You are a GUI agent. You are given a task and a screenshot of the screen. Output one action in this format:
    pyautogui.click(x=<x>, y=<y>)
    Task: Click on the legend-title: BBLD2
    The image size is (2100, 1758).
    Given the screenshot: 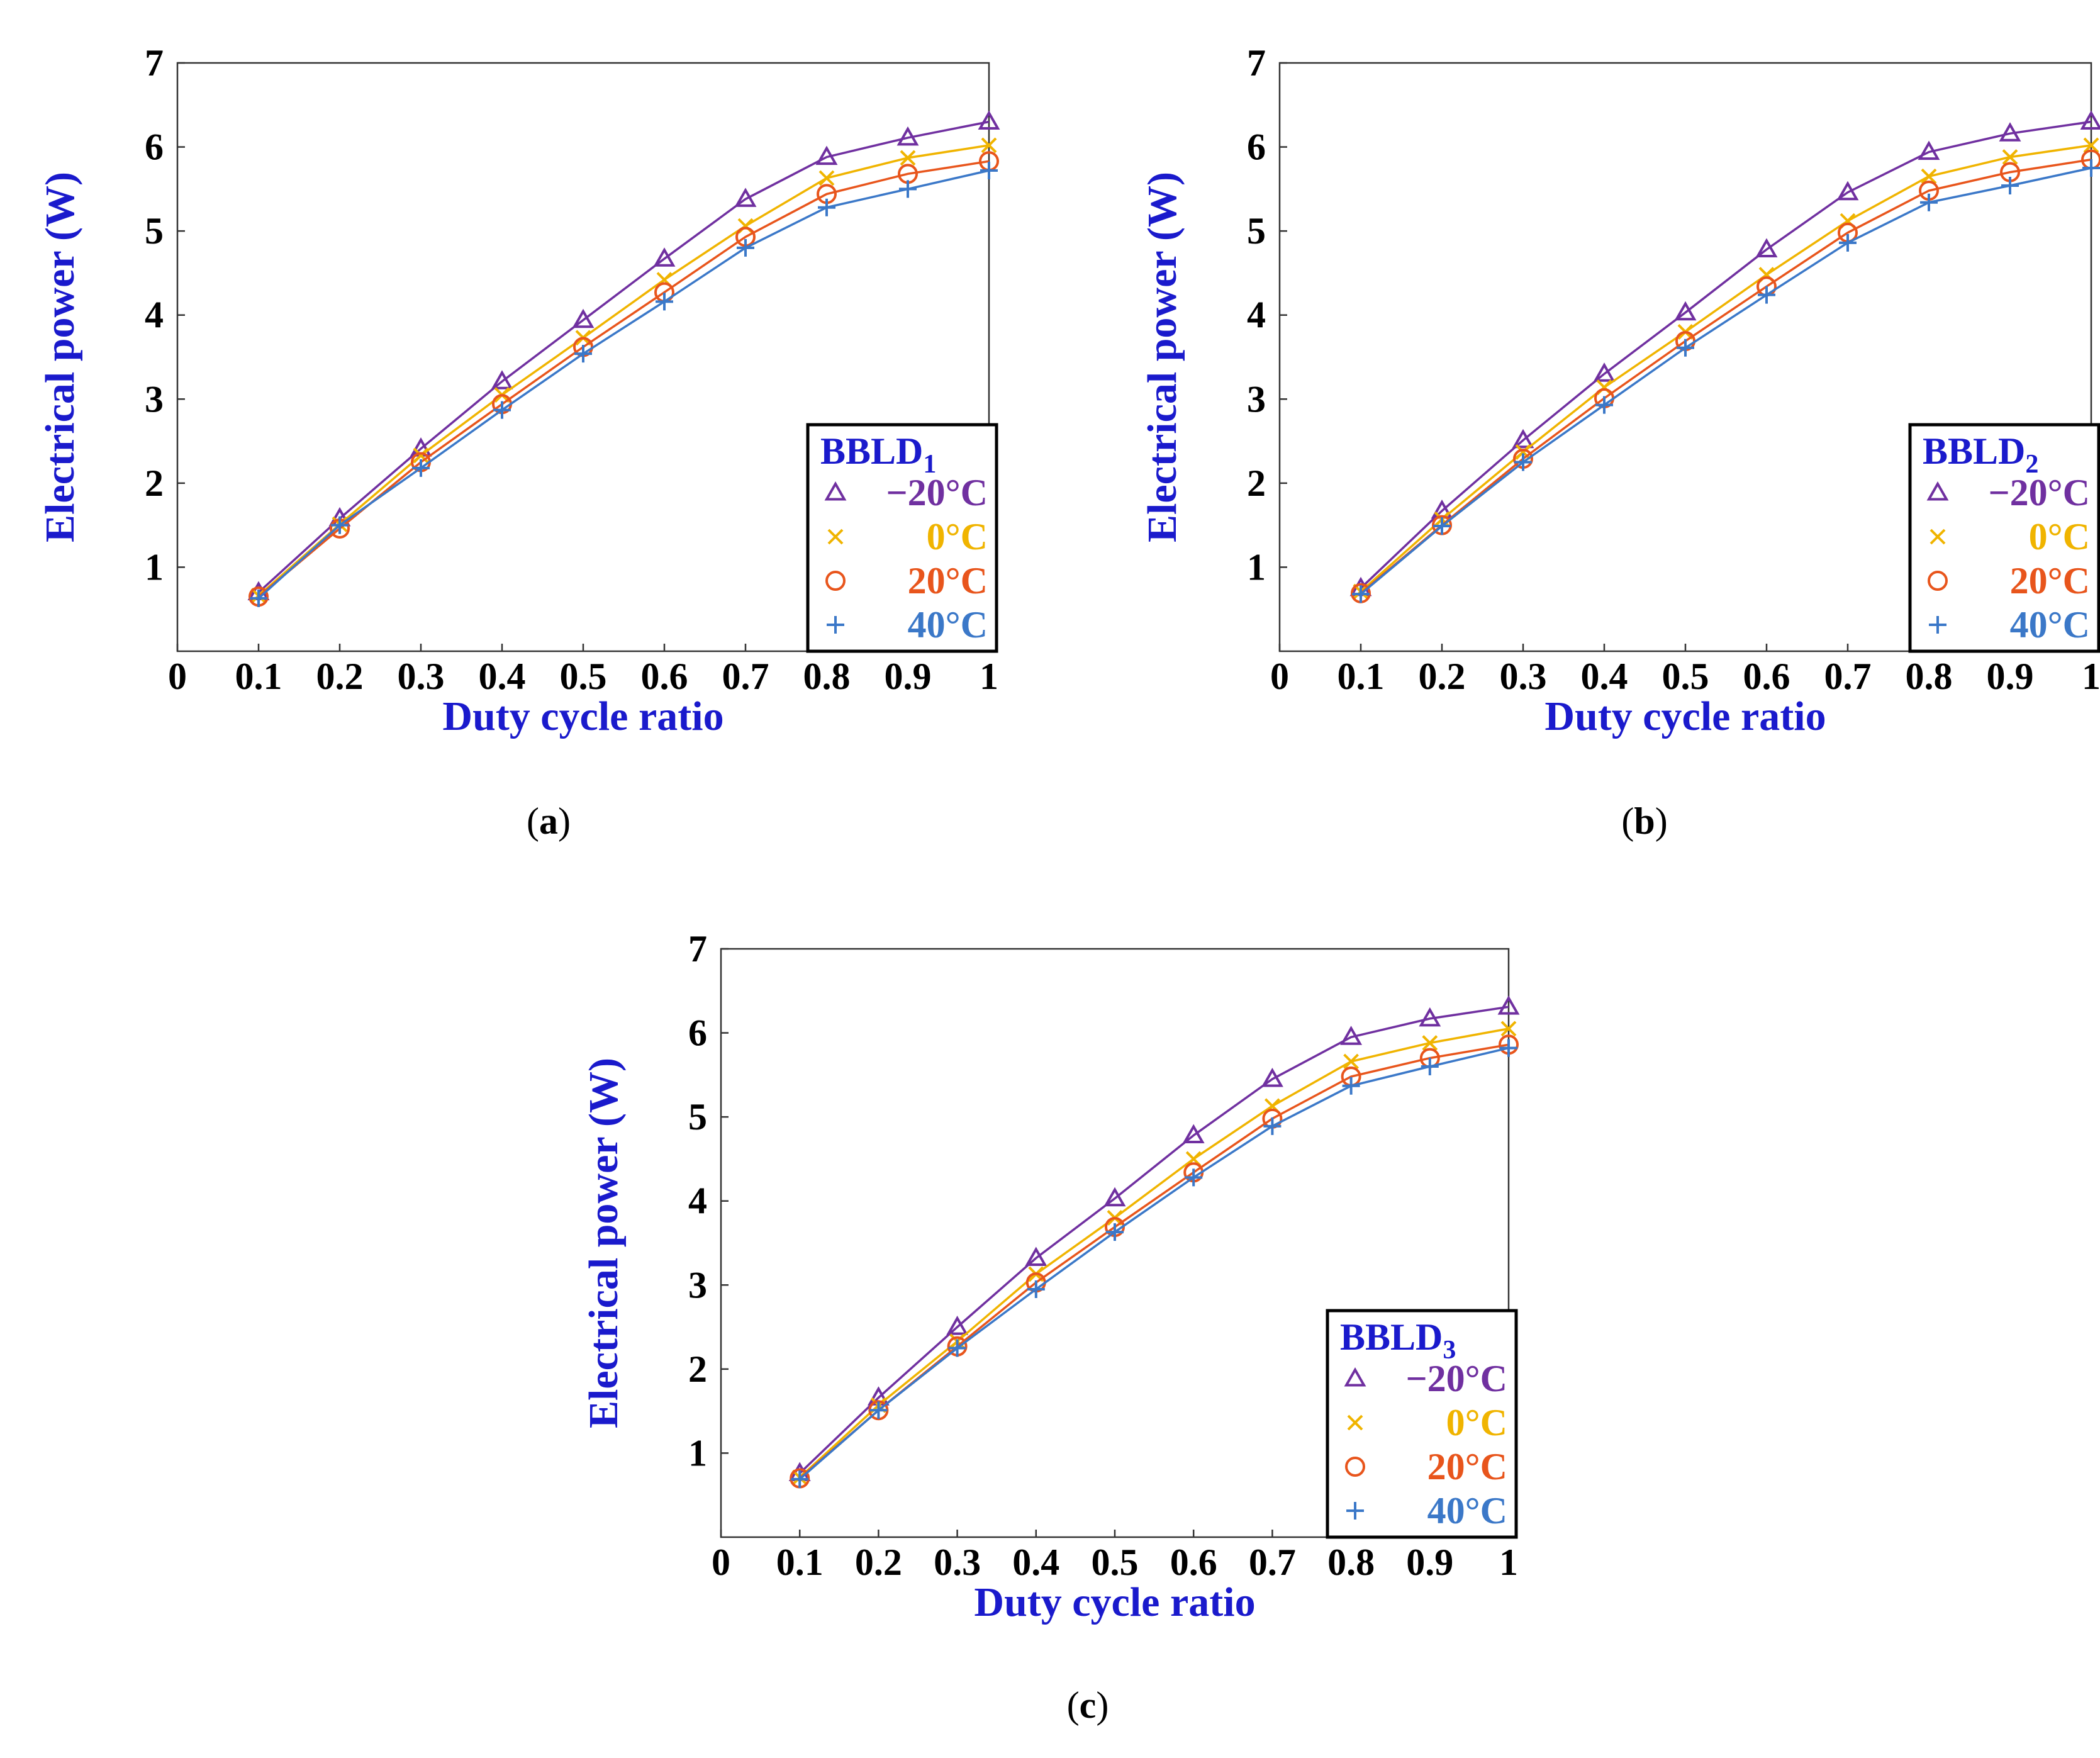 What is the action you would take?
    pyautogui.click(x=1980, y=455)
    